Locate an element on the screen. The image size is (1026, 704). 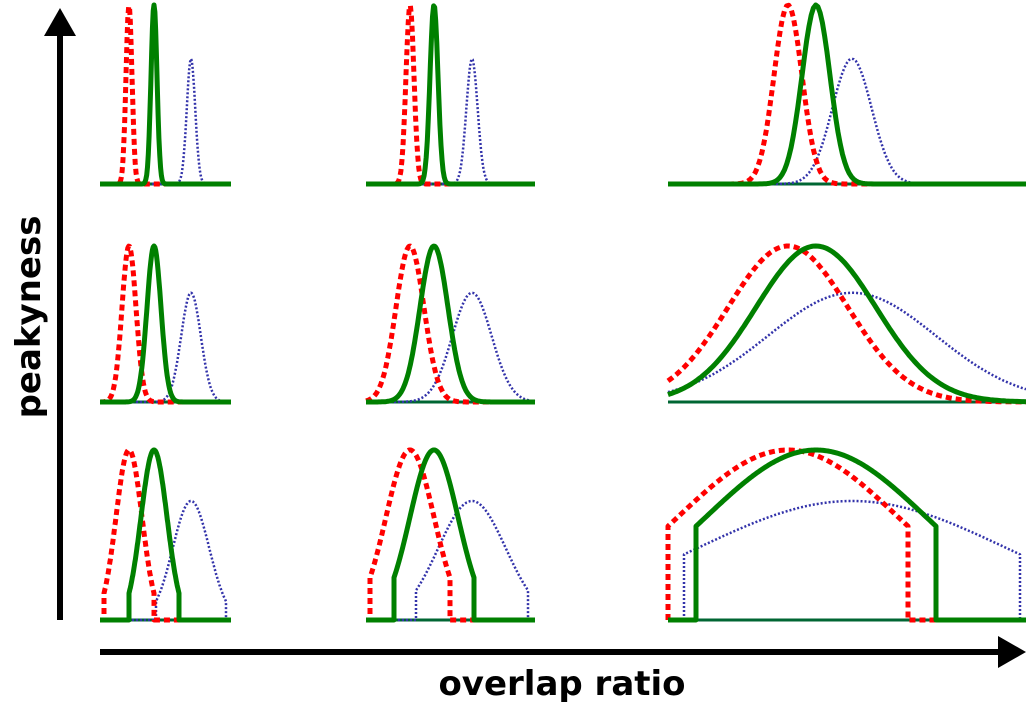
panel-row1-col1 is located at coordinates (165, 94).